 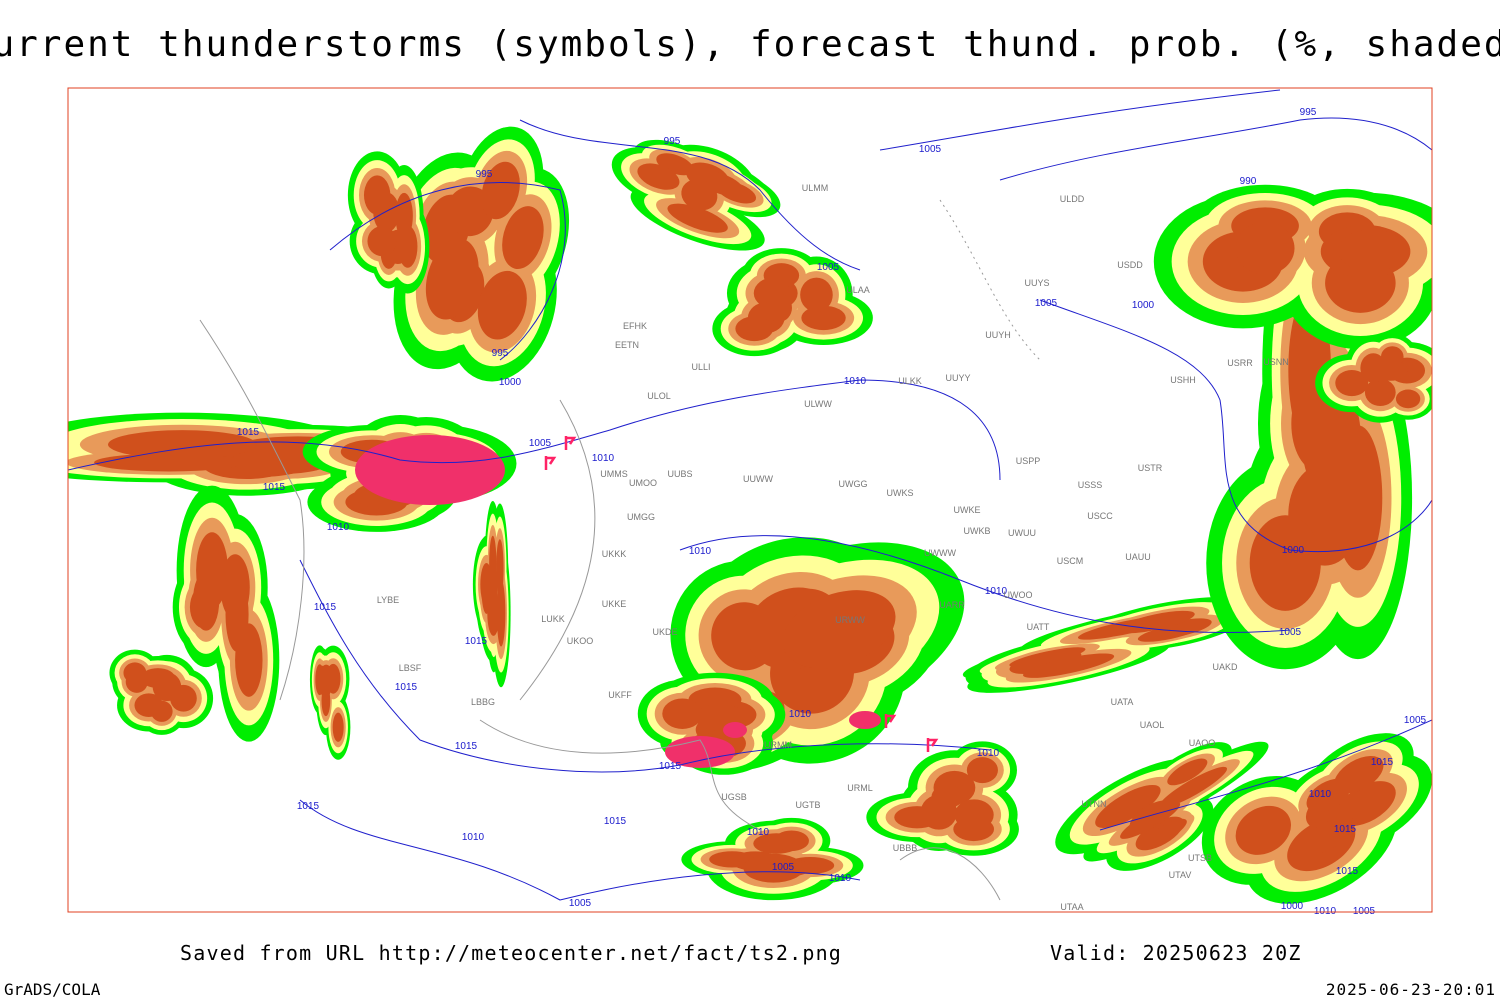 I want to click on station-label: EFHK, so click(x=635, y=326).